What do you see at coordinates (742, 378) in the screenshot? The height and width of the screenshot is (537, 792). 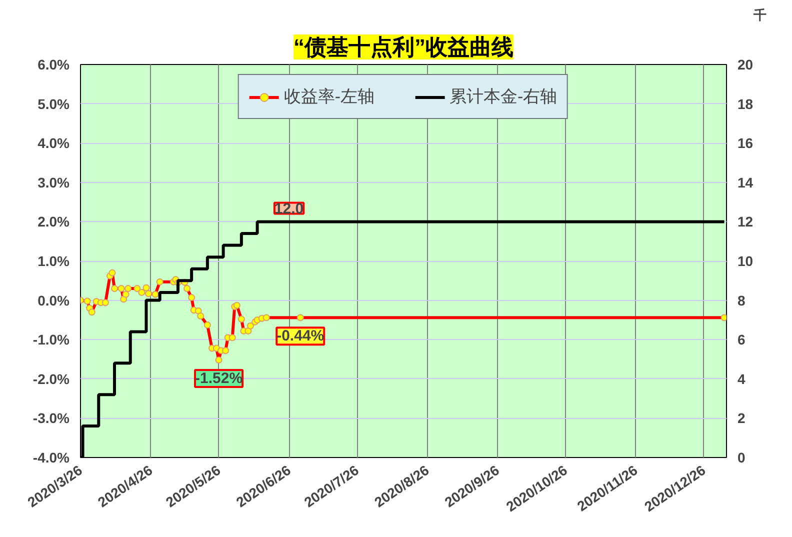 I see `y2-tick-label: 4` at bounding box center [742, 378].